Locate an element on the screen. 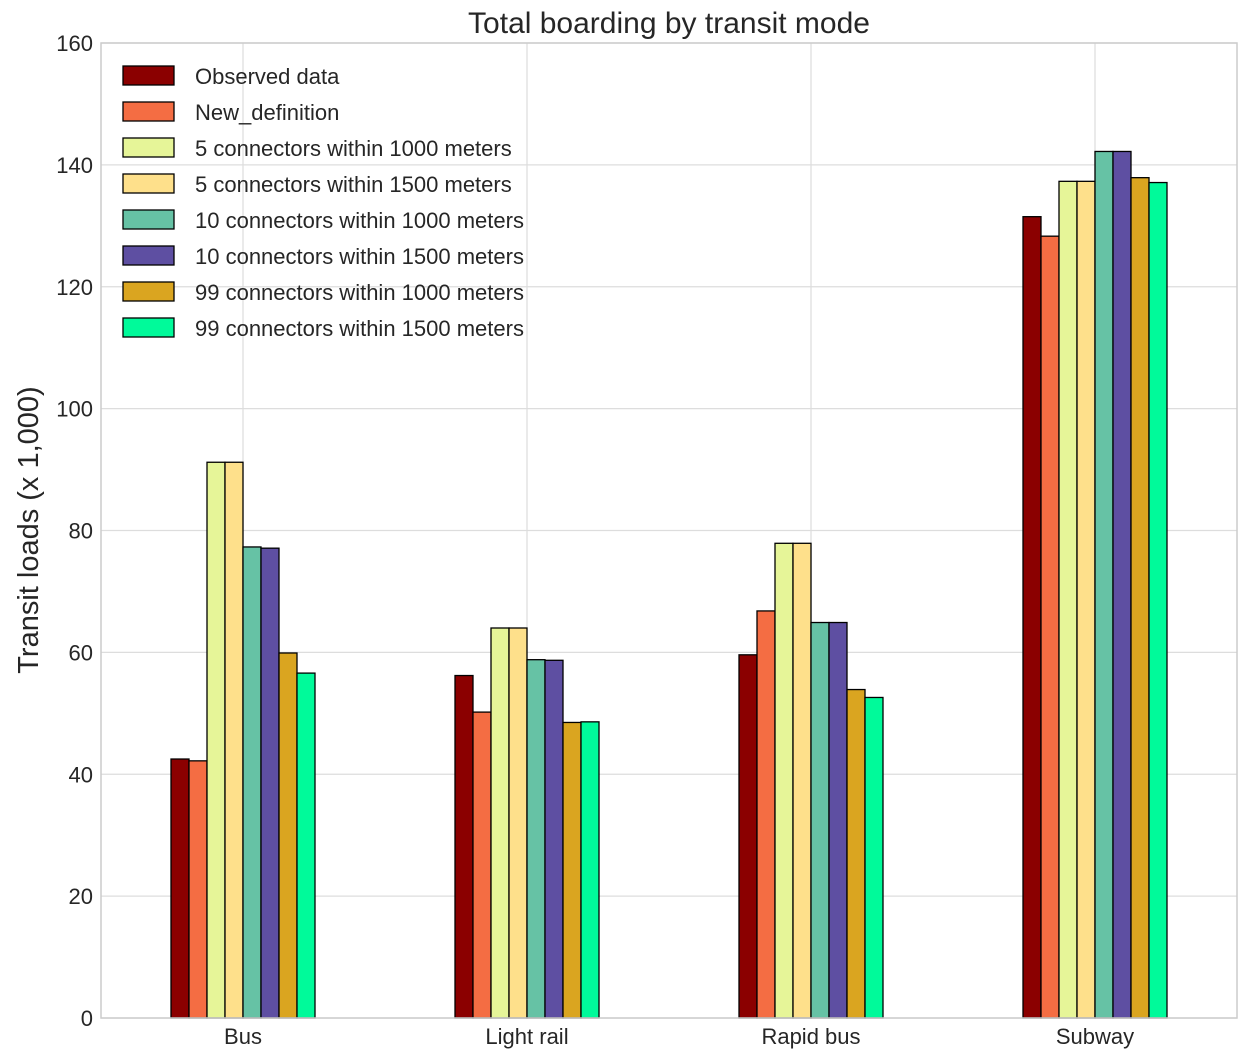 The image size is (1239, 1053). x-tick-label: Light rail is located at coordinates (526, 1036).